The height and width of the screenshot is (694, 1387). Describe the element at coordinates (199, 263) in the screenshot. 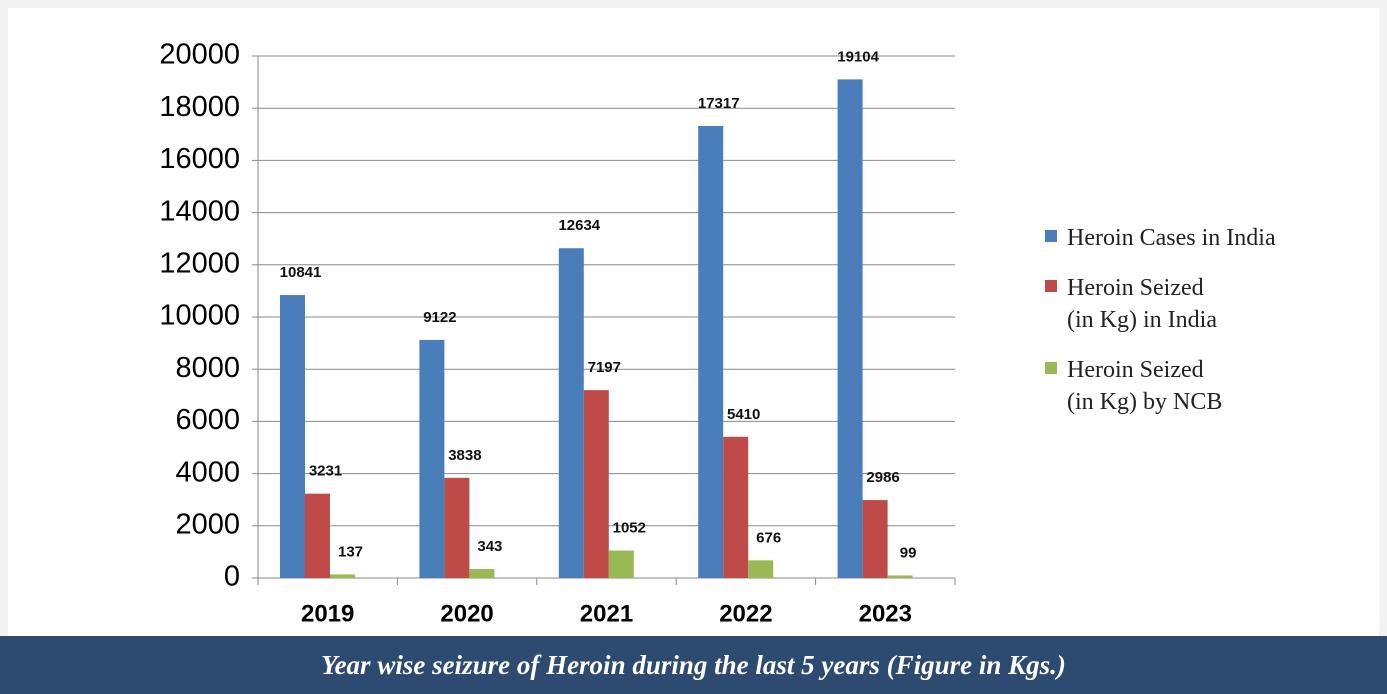

I see `y-tick-label: 12000` at that location.